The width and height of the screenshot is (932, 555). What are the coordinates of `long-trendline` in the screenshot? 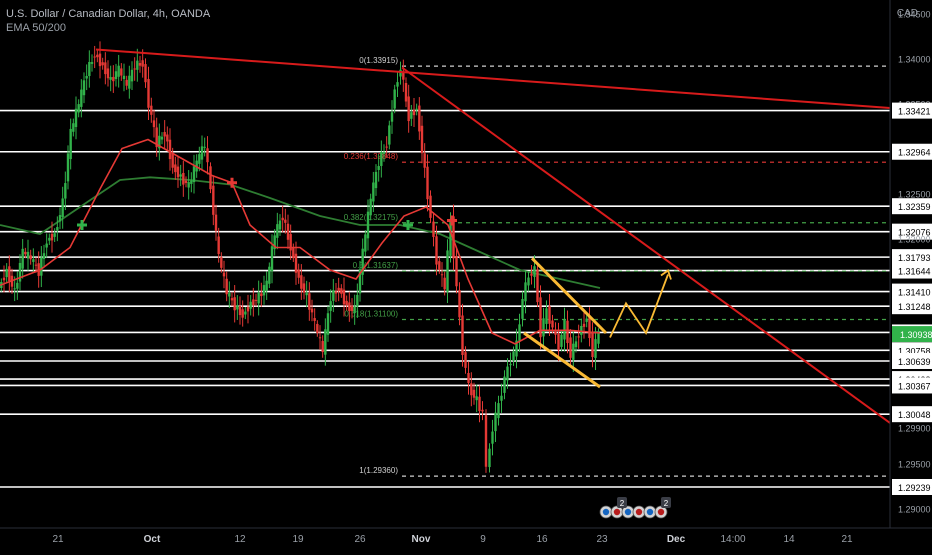 It's located at (493, 78).